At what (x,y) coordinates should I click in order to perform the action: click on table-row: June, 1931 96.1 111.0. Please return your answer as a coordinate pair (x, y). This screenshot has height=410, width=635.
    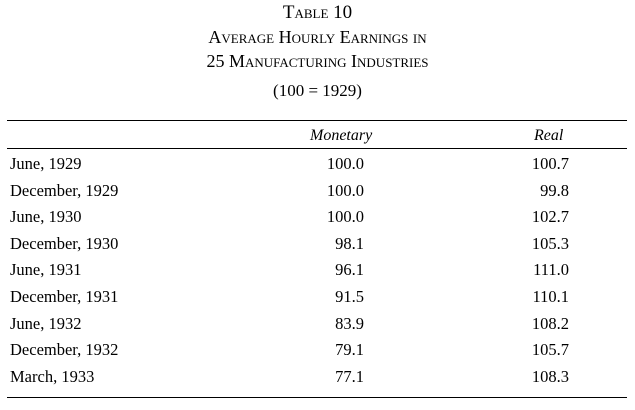
    Looking at the image, I should click on (317, 272).